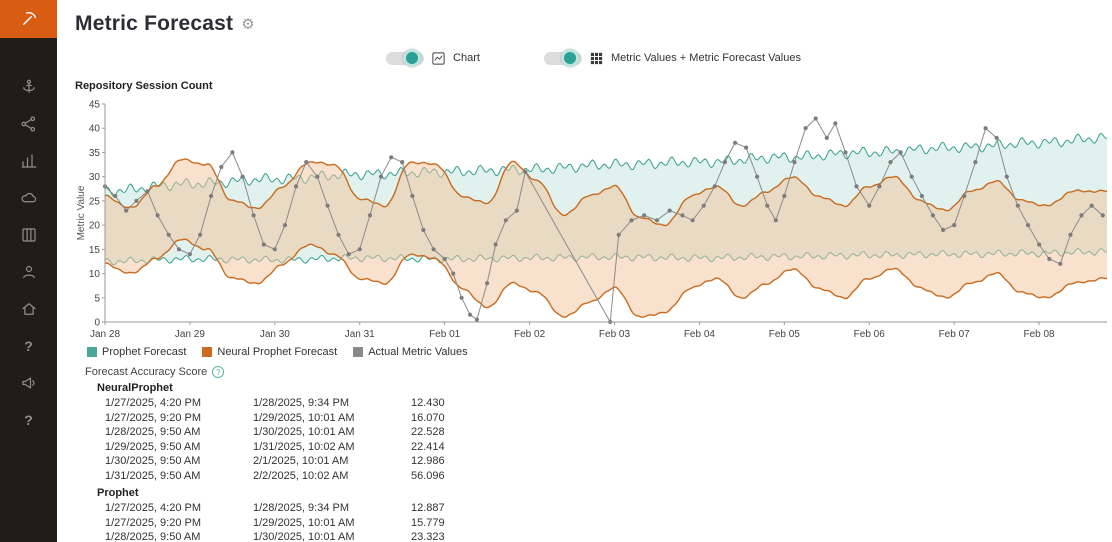  Describe the element at coordinates (569, 58) in the screenshot. I see `values-toggle-knob` at that location.